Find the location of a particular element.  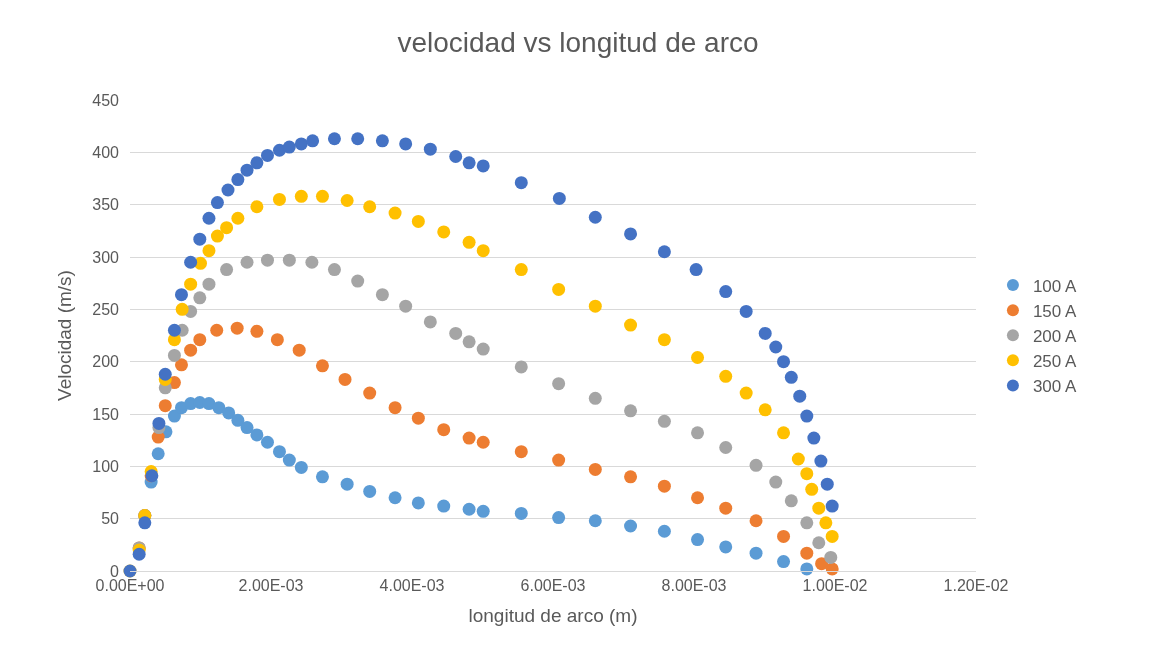

legend-label: 200 A is located at coordinates (1055, 336).